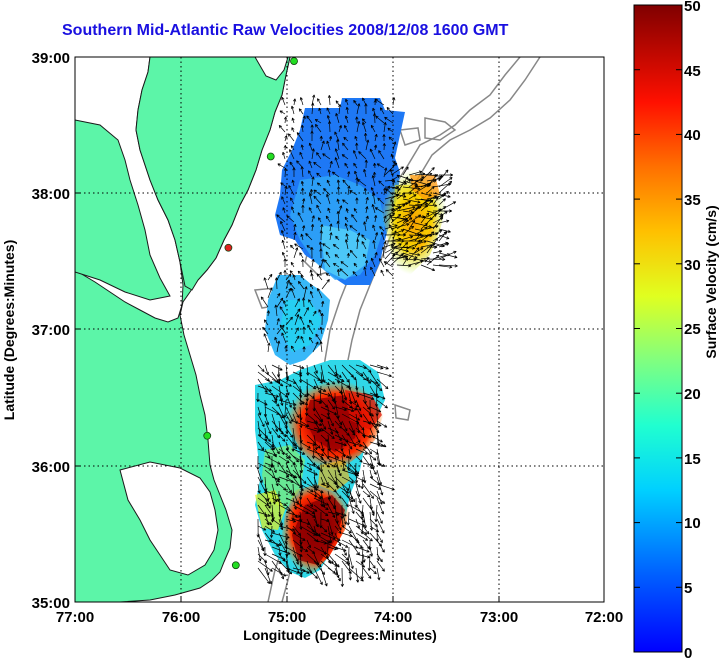 This screenshot has width=724, height=659. What do you see at coordinates (339, 617) in the screenshot?
I see `x-tick-labels: 77:00 76:00 75:00 74:00 73:00 72:00` at bounding box center [339, 617].